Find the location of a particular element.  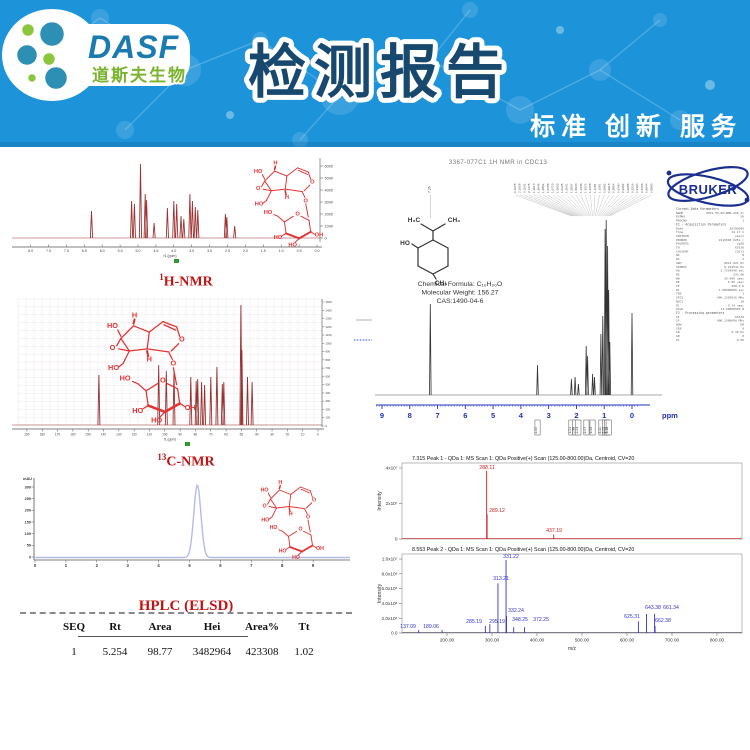

table-cell: 5.254 is located at coordinates (115, 652).